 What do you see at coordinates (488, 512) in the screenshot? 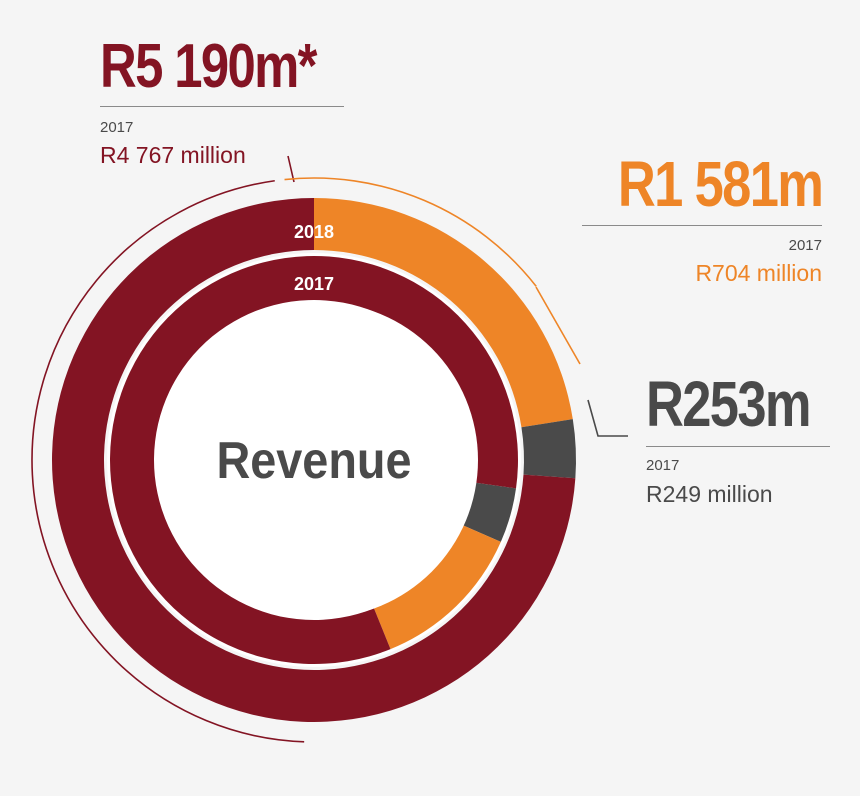
I see `inner-2017-segment-grey` at bounding box center [488, 512].